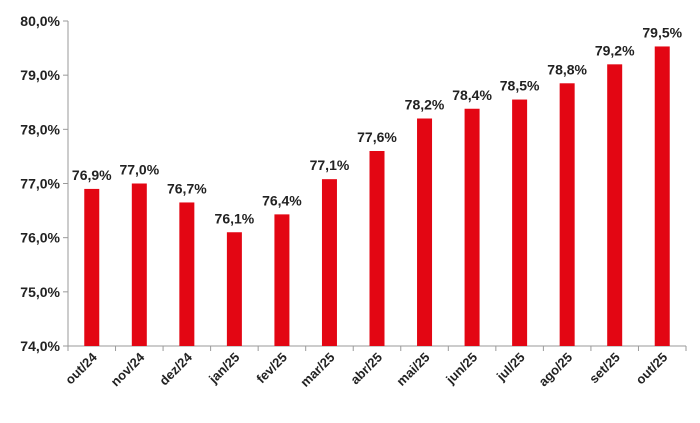 The height and width of the screenshot is (423, 700). Describe the element at coordinates (520, 86) in the screenshot. I see `data-label: 78,5%` at that location.